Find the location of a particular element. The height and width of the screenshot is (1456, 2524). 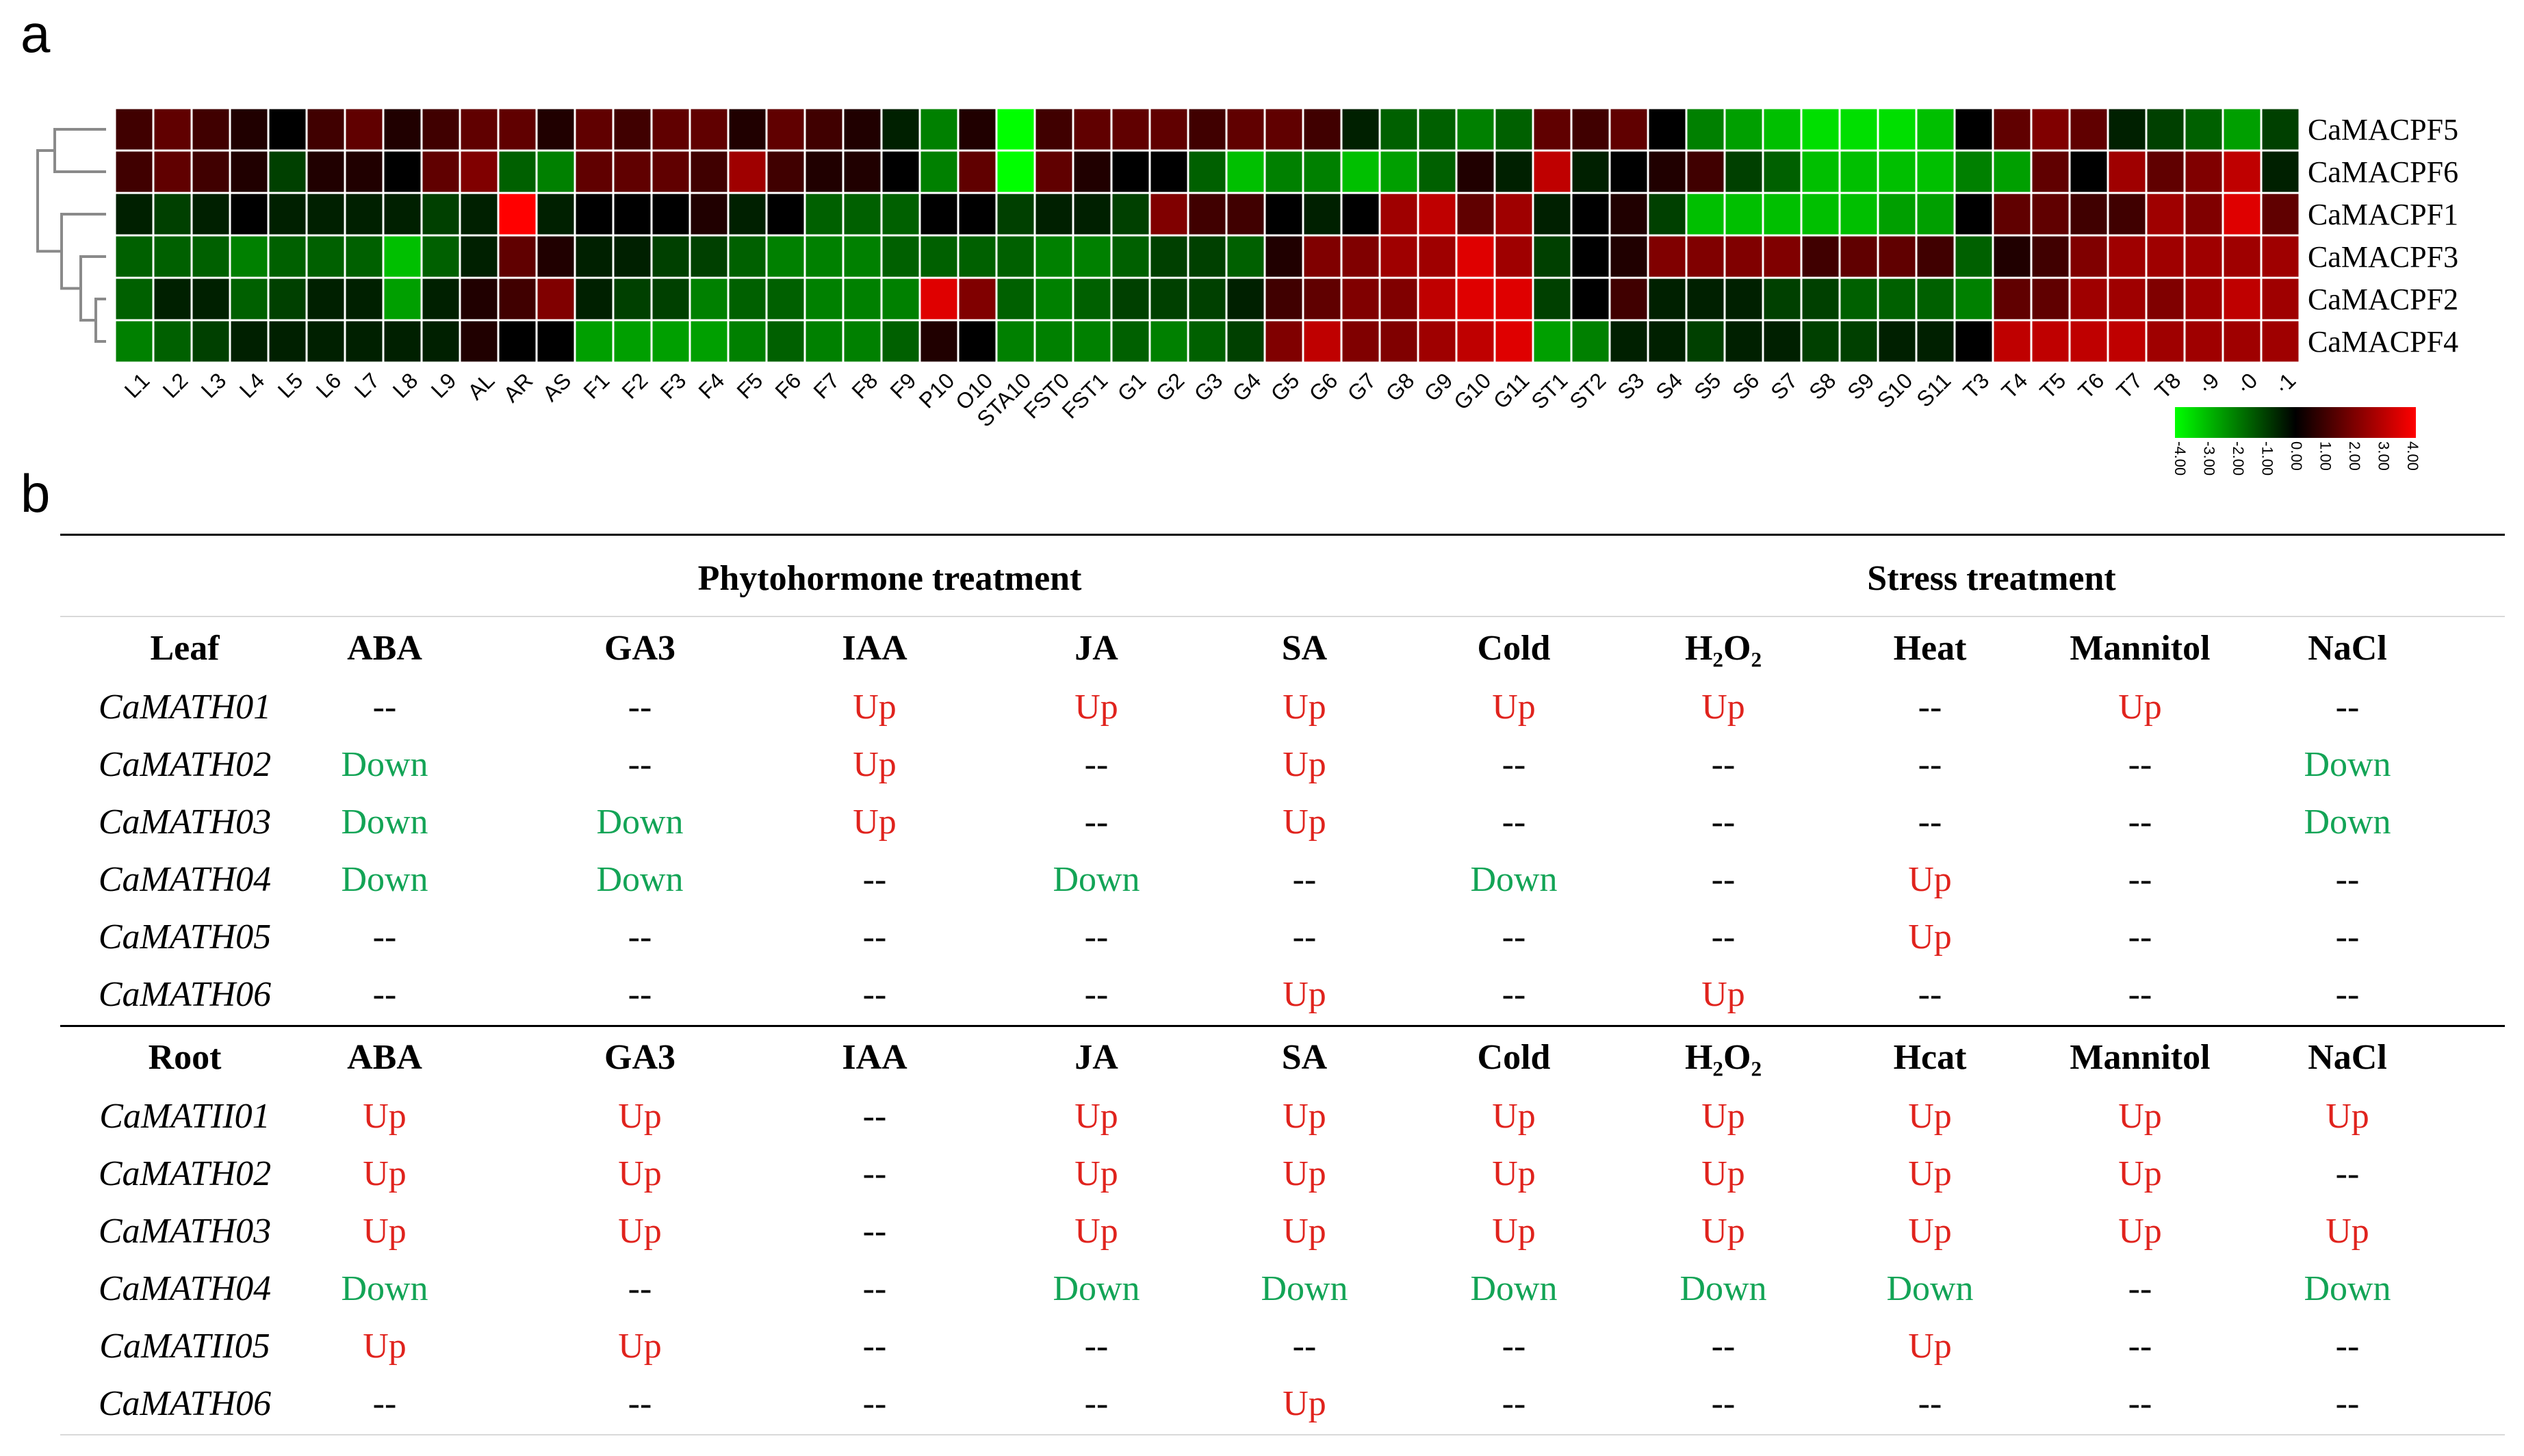

heatmap-column-label: S9 is located at coordinates (1861, 386).